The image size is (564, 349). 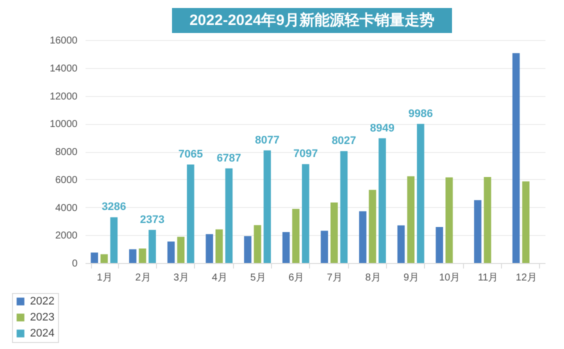 What do you see at coordinates (42, 334) in the screenshot?
I see `legend-label: 2024` at bounding box center [42, 334].